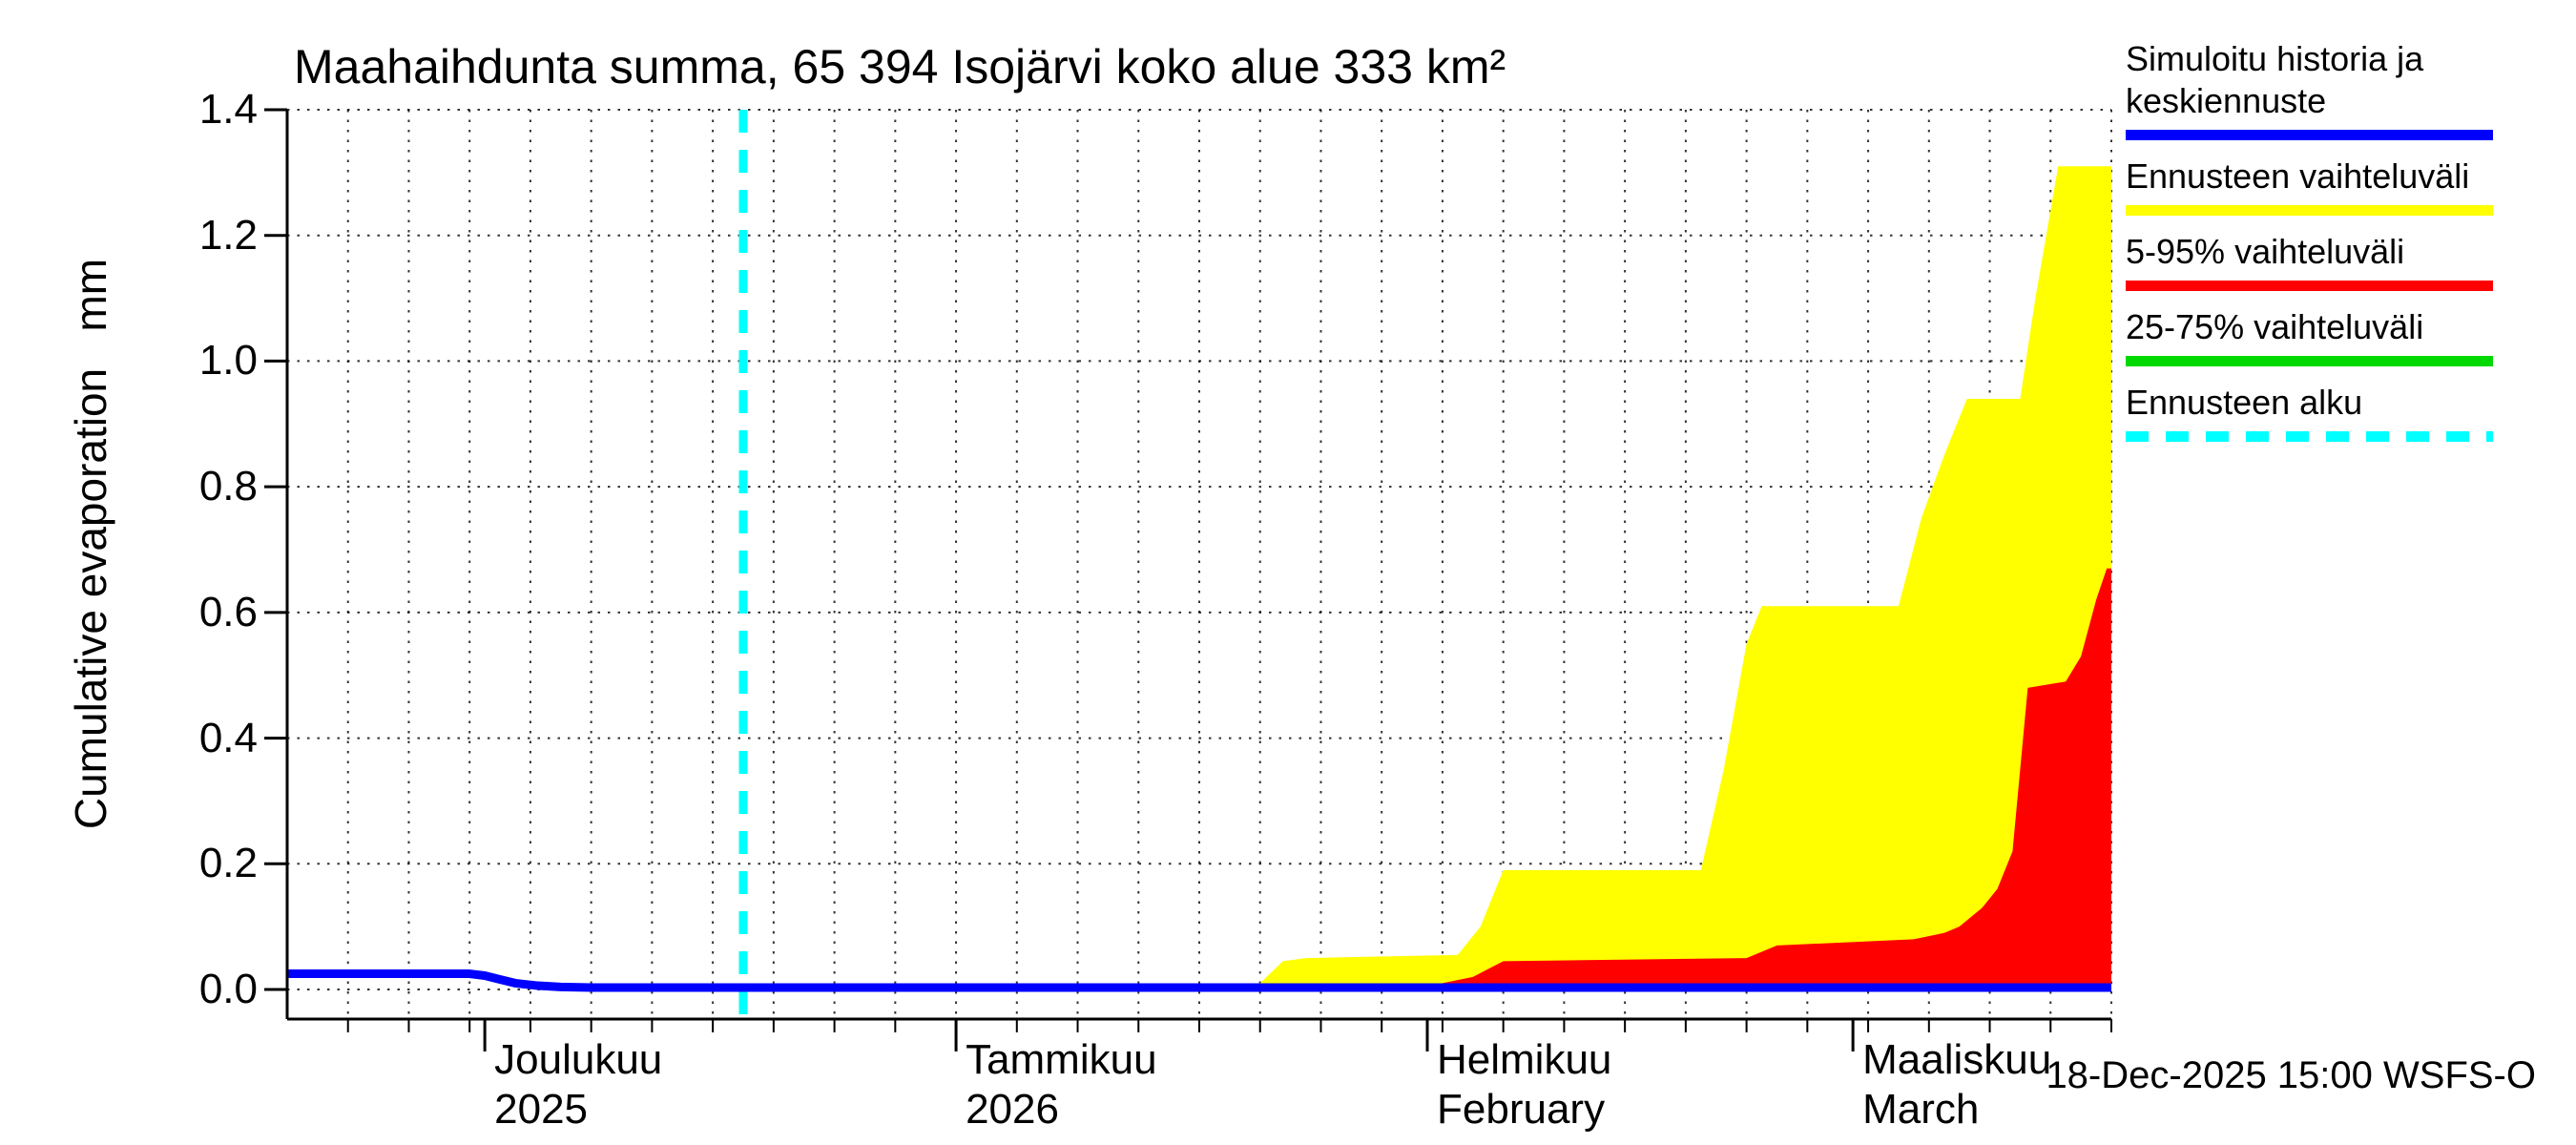 This screenshot has width=2576, height=1145. Describe the element at coordinates (578, 1085) in the screenshot. I see `x-axis-month-label: Joulukuu 2025` at that location.